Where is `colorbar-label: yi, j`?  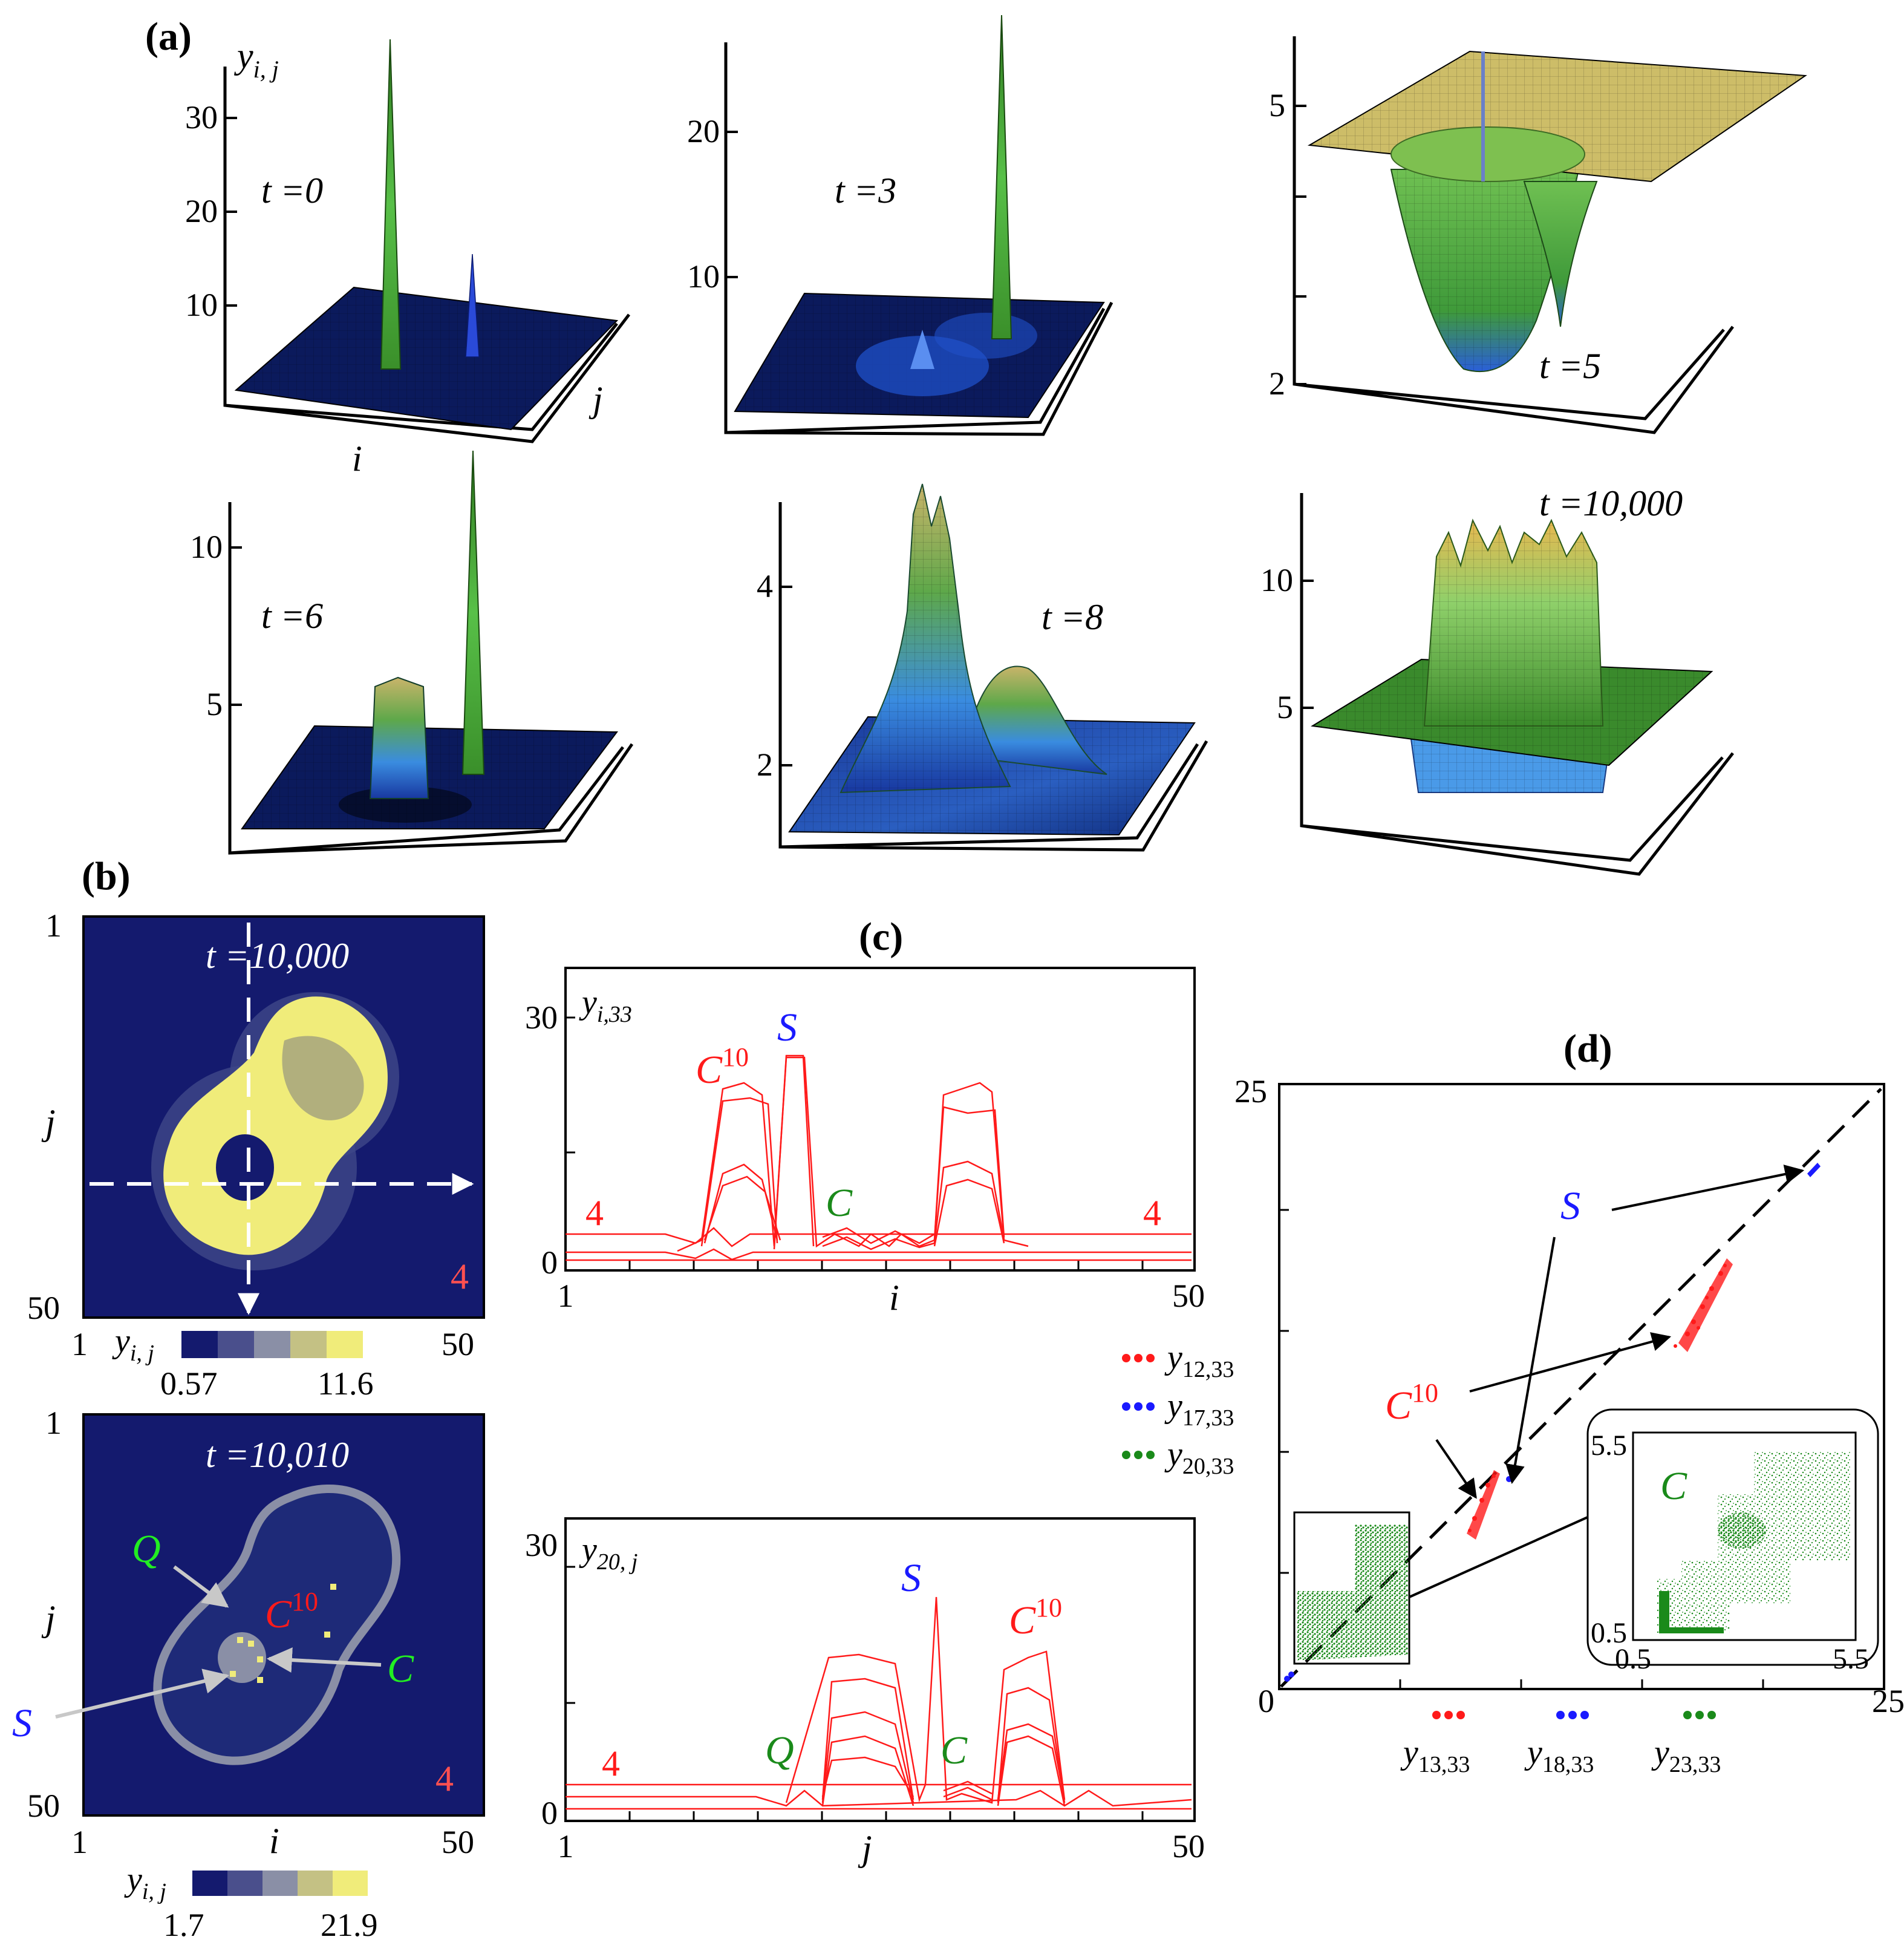 colorbar-label: yi, j is located at coordinates (133, 1344).